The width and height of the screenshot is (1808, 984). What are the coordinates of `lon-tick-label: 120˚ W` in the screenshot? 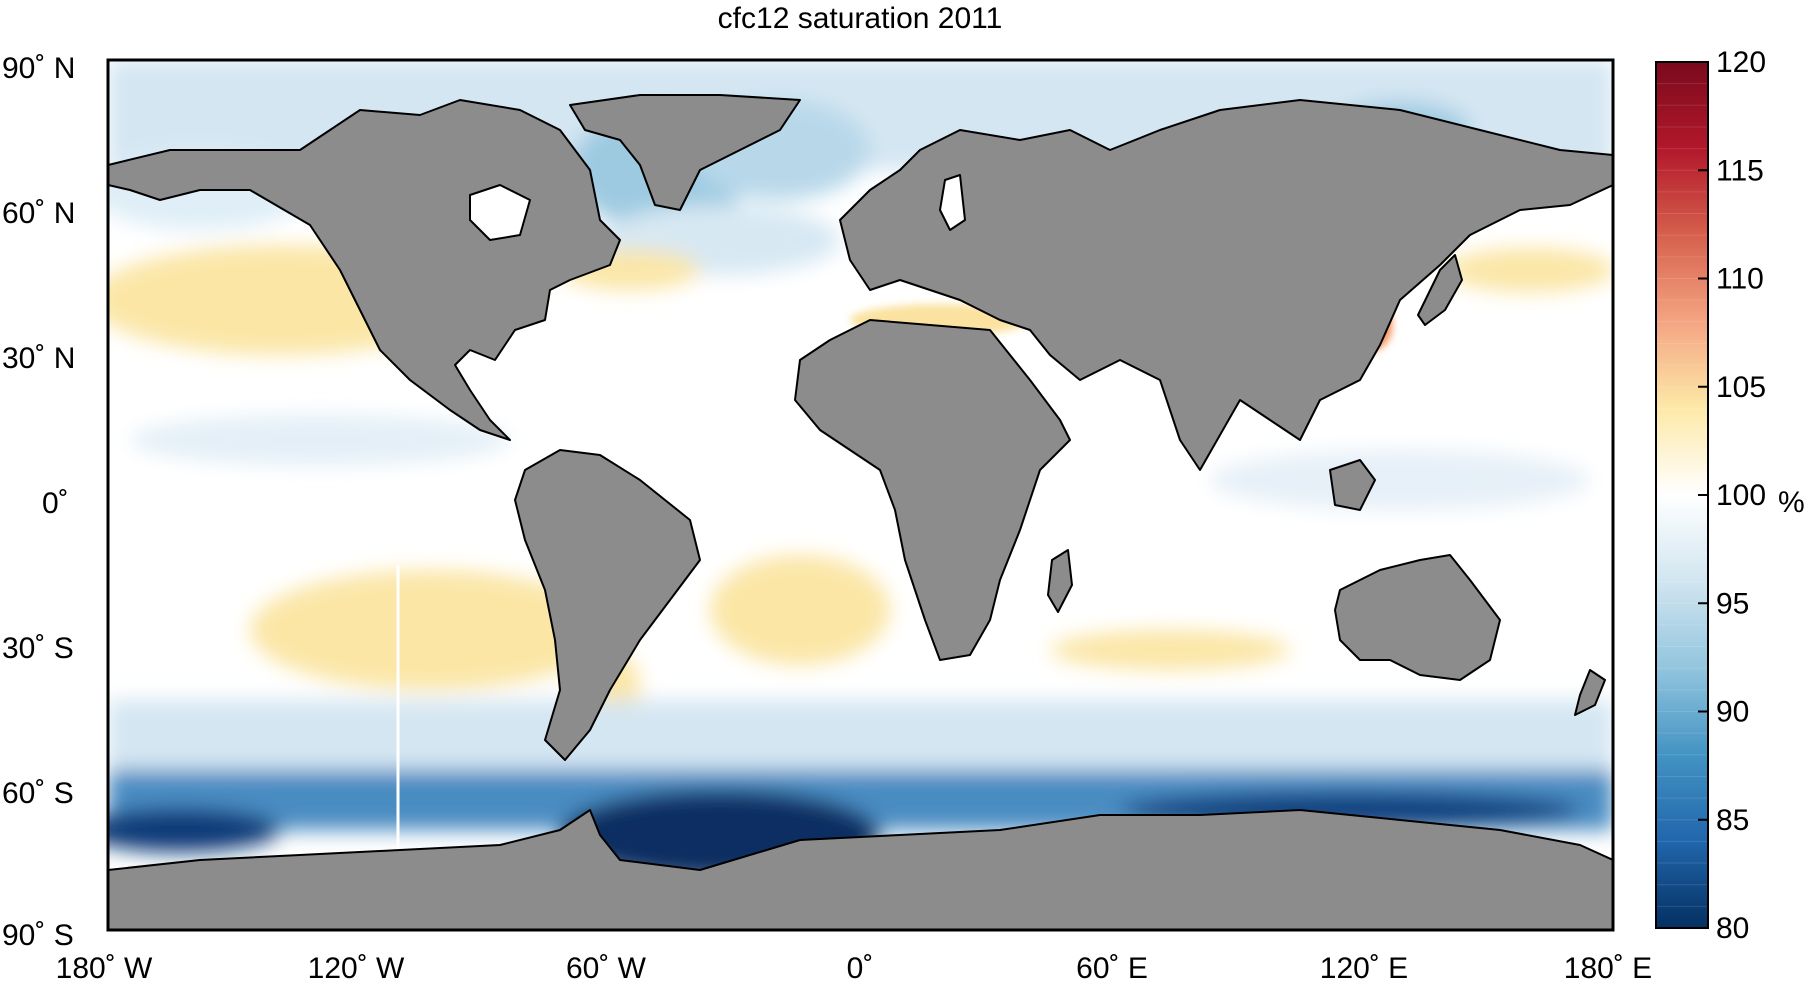 It's located at (356, 968).